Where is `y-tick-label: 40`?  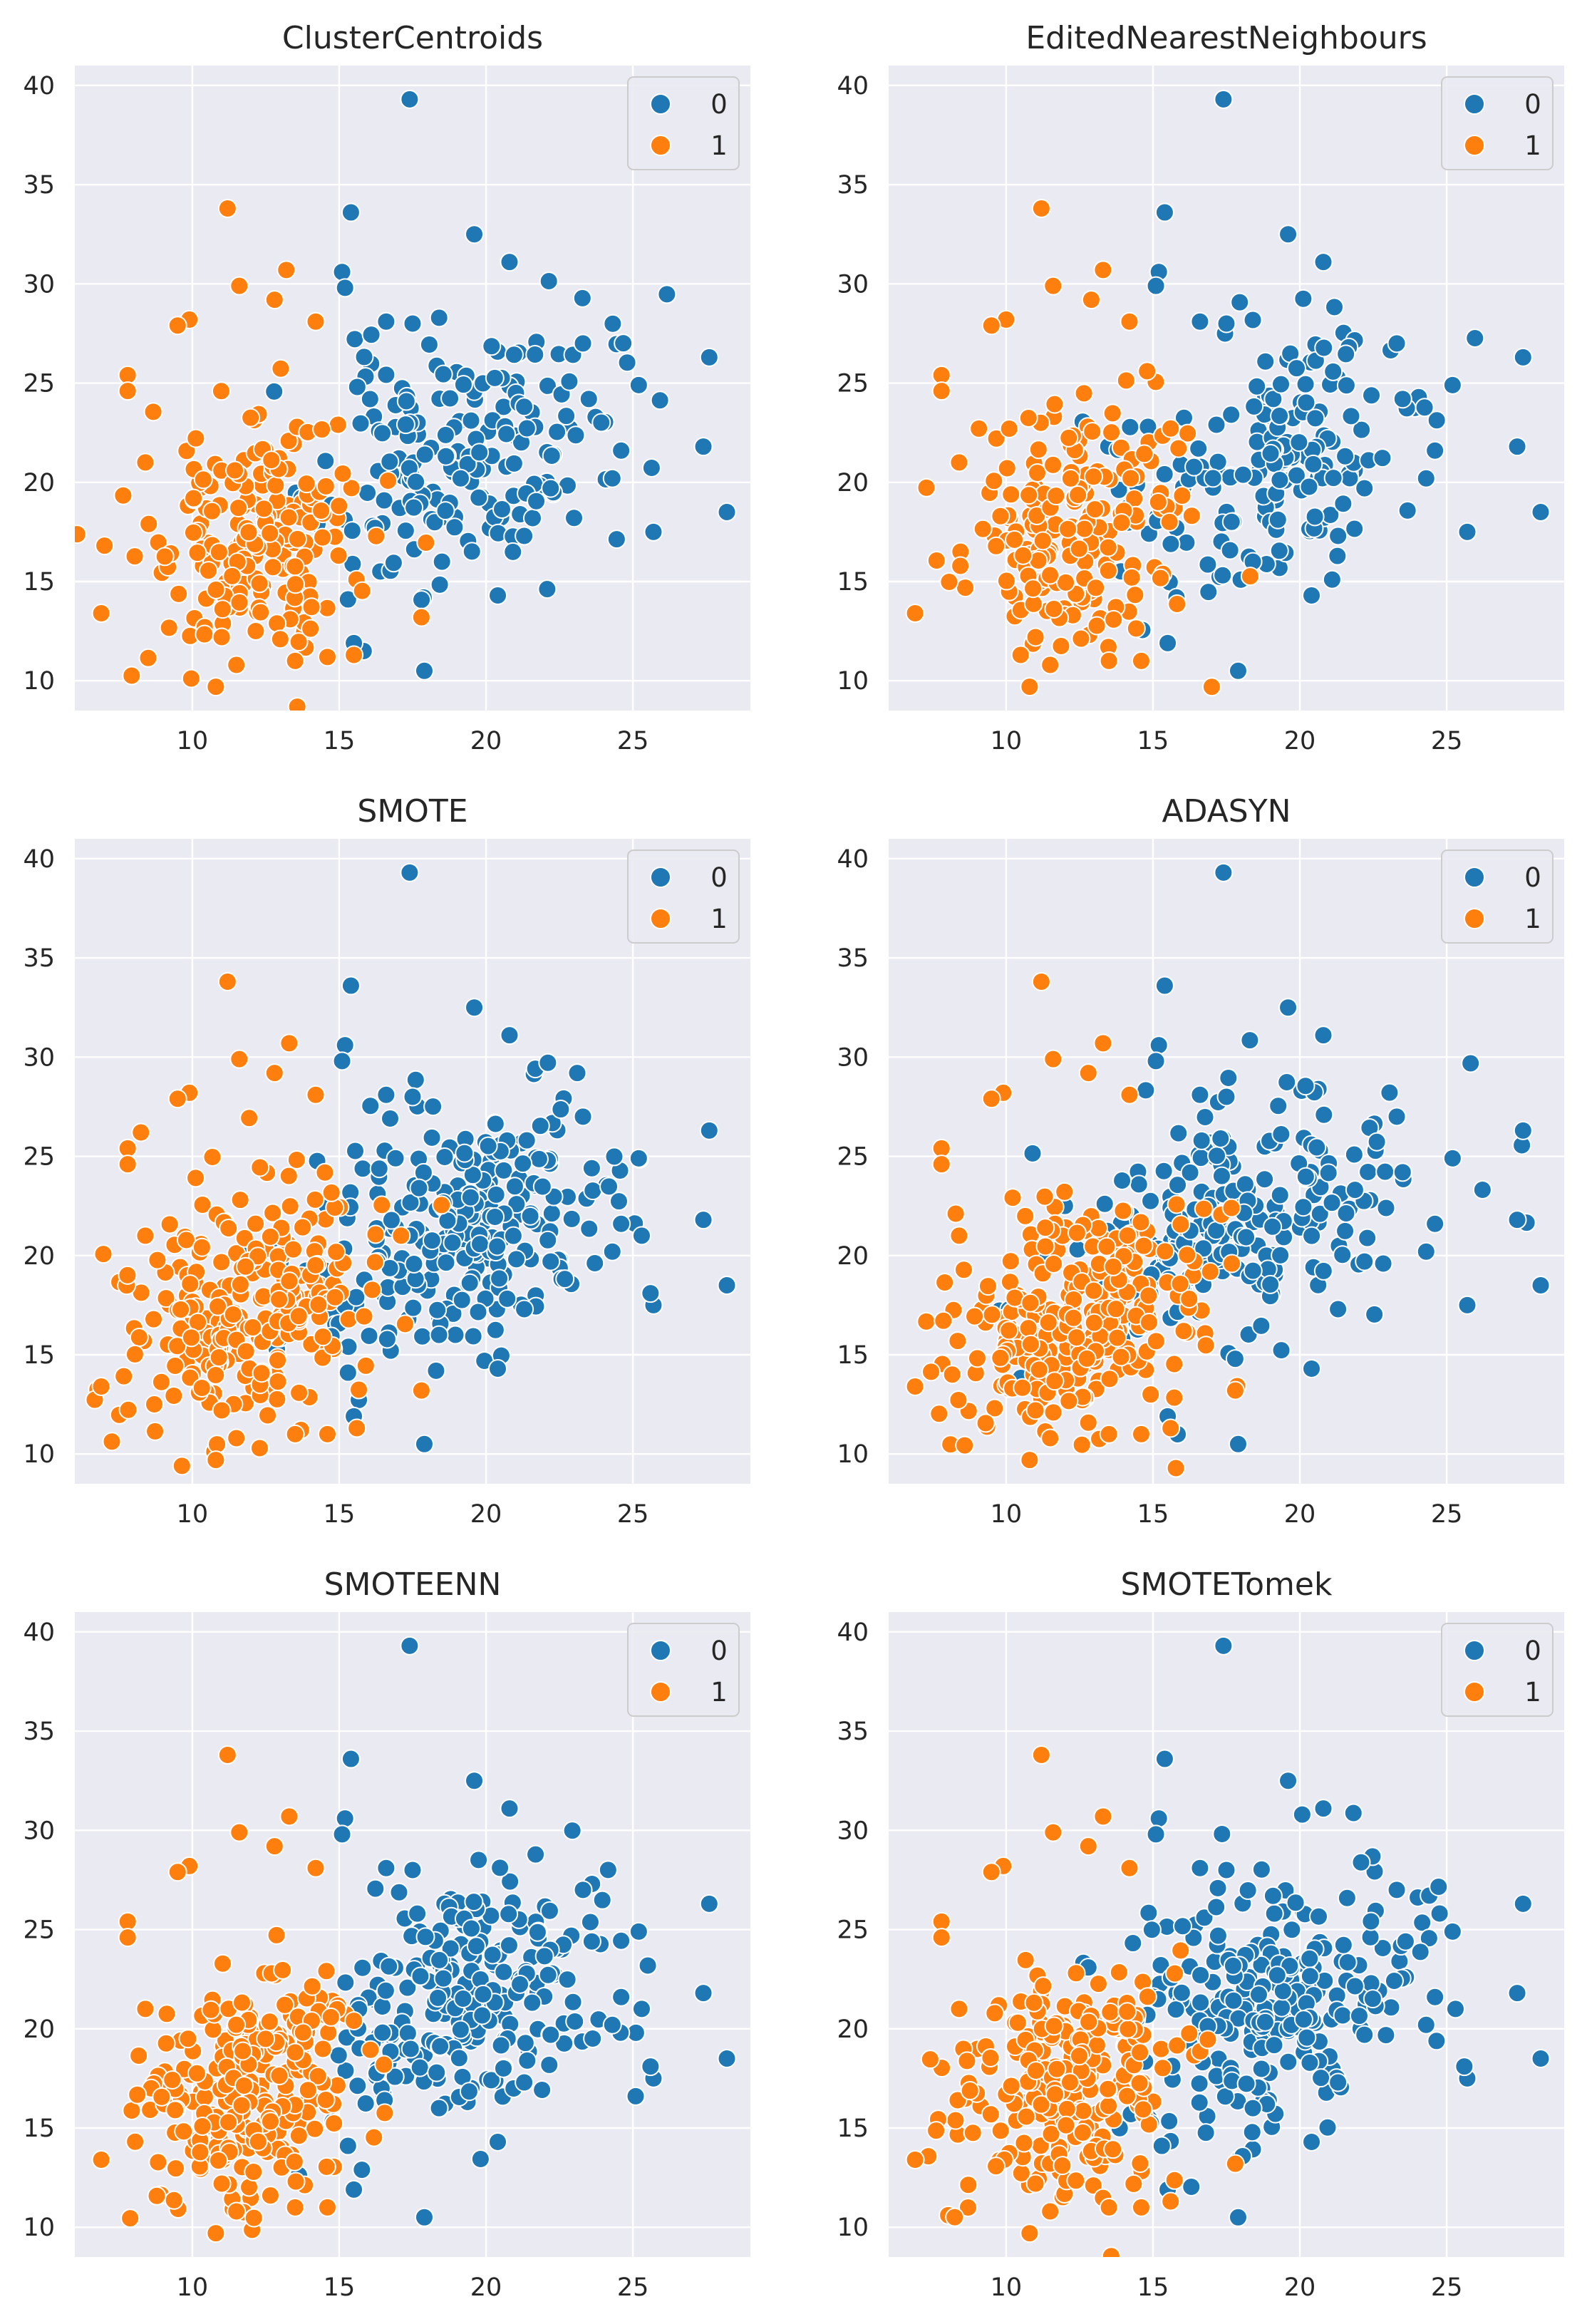 y-tick-label: 40 is located at coordinates (39, 859).